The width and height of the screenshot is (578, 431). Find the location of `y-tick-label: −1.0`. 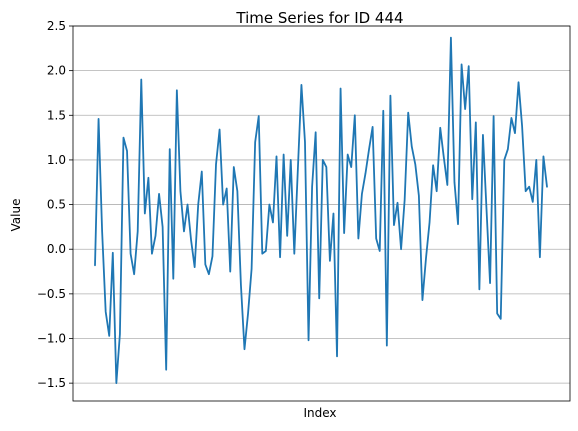

y-tick-label: −1.0 is located at coordinates (51, 339).